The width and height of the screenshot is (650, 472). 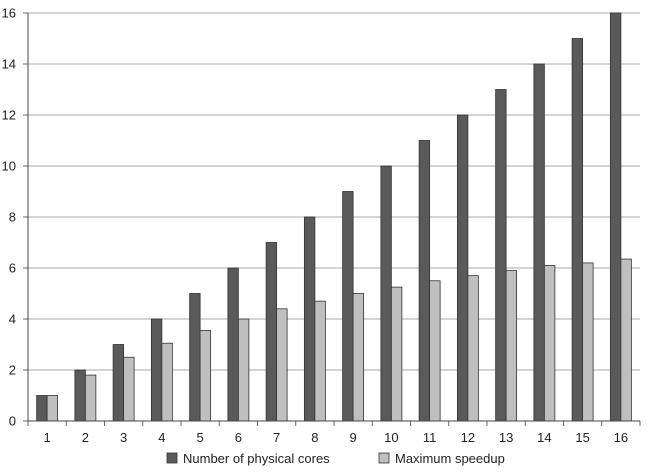 What do you see at coordinates (384, 458) in the screenshot?
I see `legend-swatch-speedup` at bounding box center [384, 458].